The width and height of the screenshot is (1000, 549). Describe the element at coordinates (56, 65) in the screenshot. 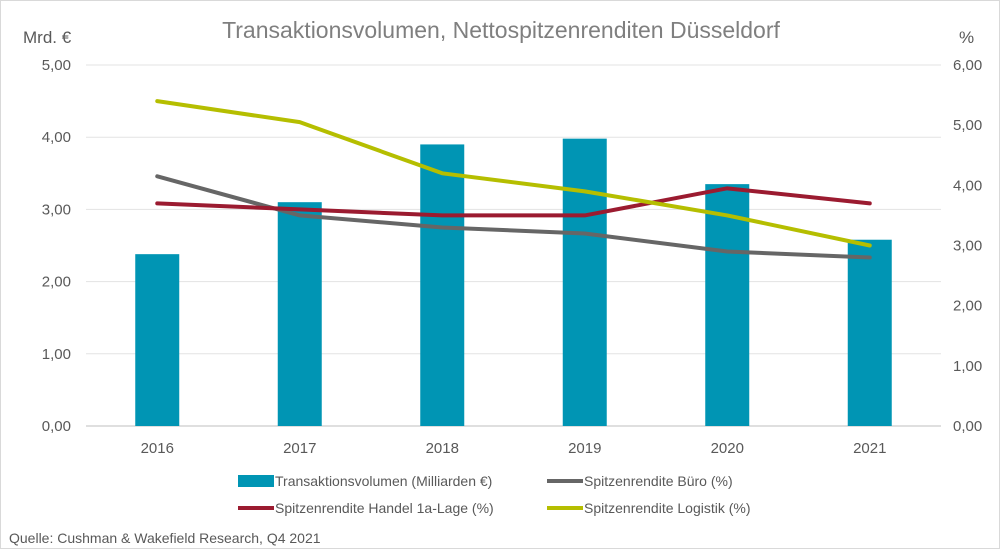

I see `y-tick-left: 5,00` at that location.